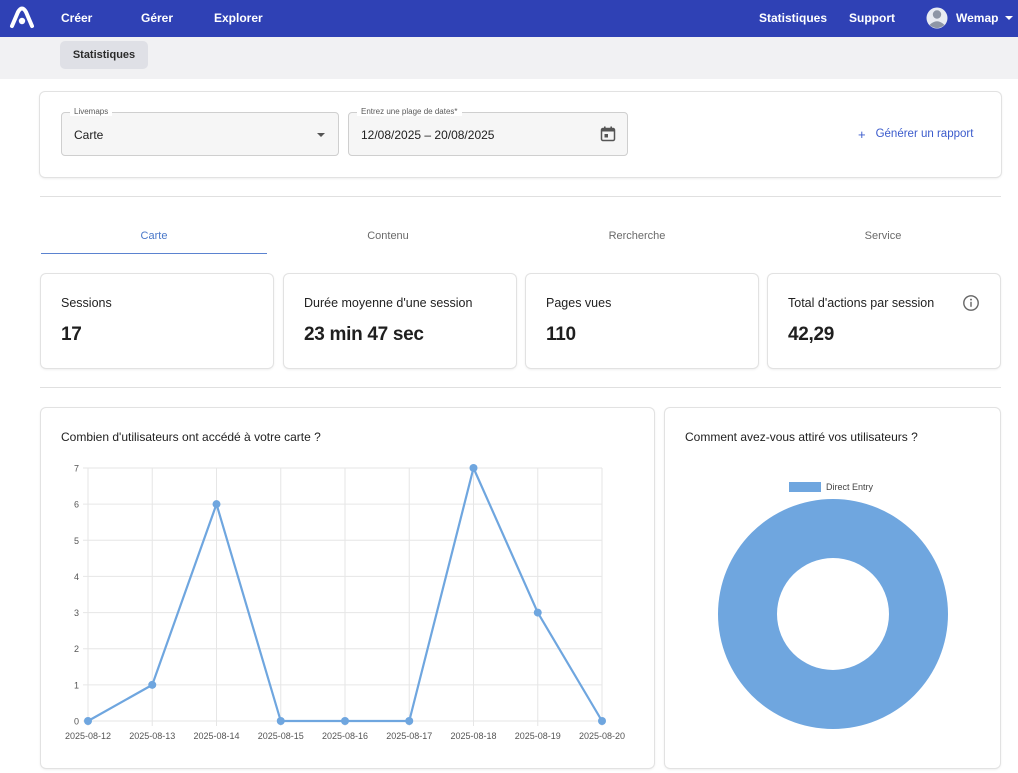  I want to click on y-tick-label: 5, so click(76, 541).